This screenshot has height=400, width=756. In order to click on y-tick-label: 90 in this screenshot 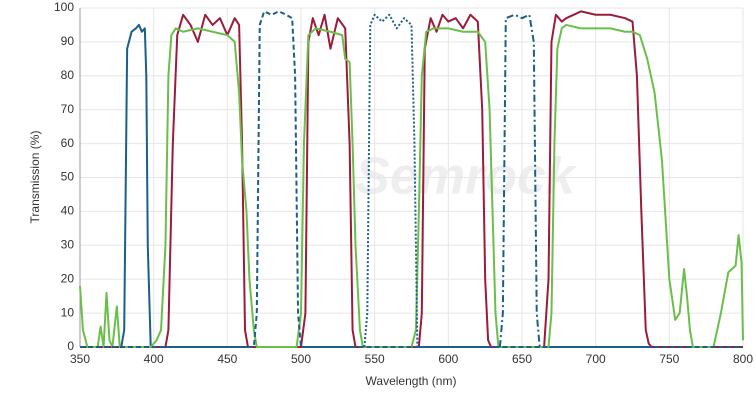, I will do `click(68, 41)`.